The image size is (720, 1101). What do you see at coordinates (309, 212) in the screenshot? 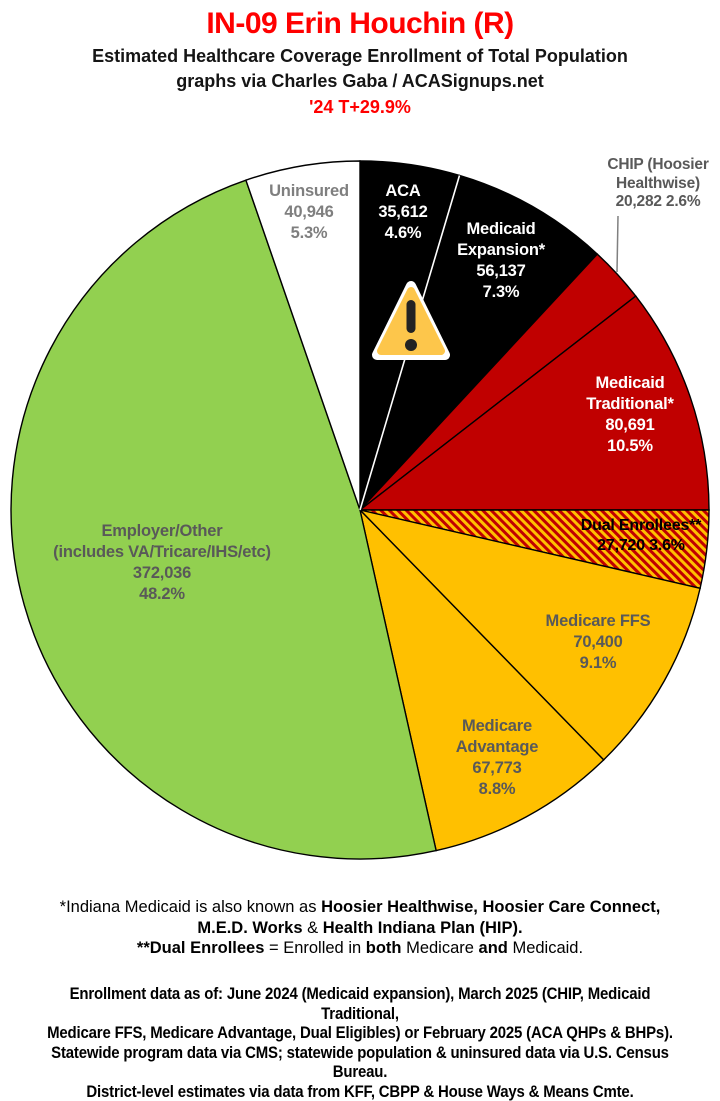
I see `slice-label-uninsured: Uninsured 40,946 5.3%` at bounding box center [309, 212].